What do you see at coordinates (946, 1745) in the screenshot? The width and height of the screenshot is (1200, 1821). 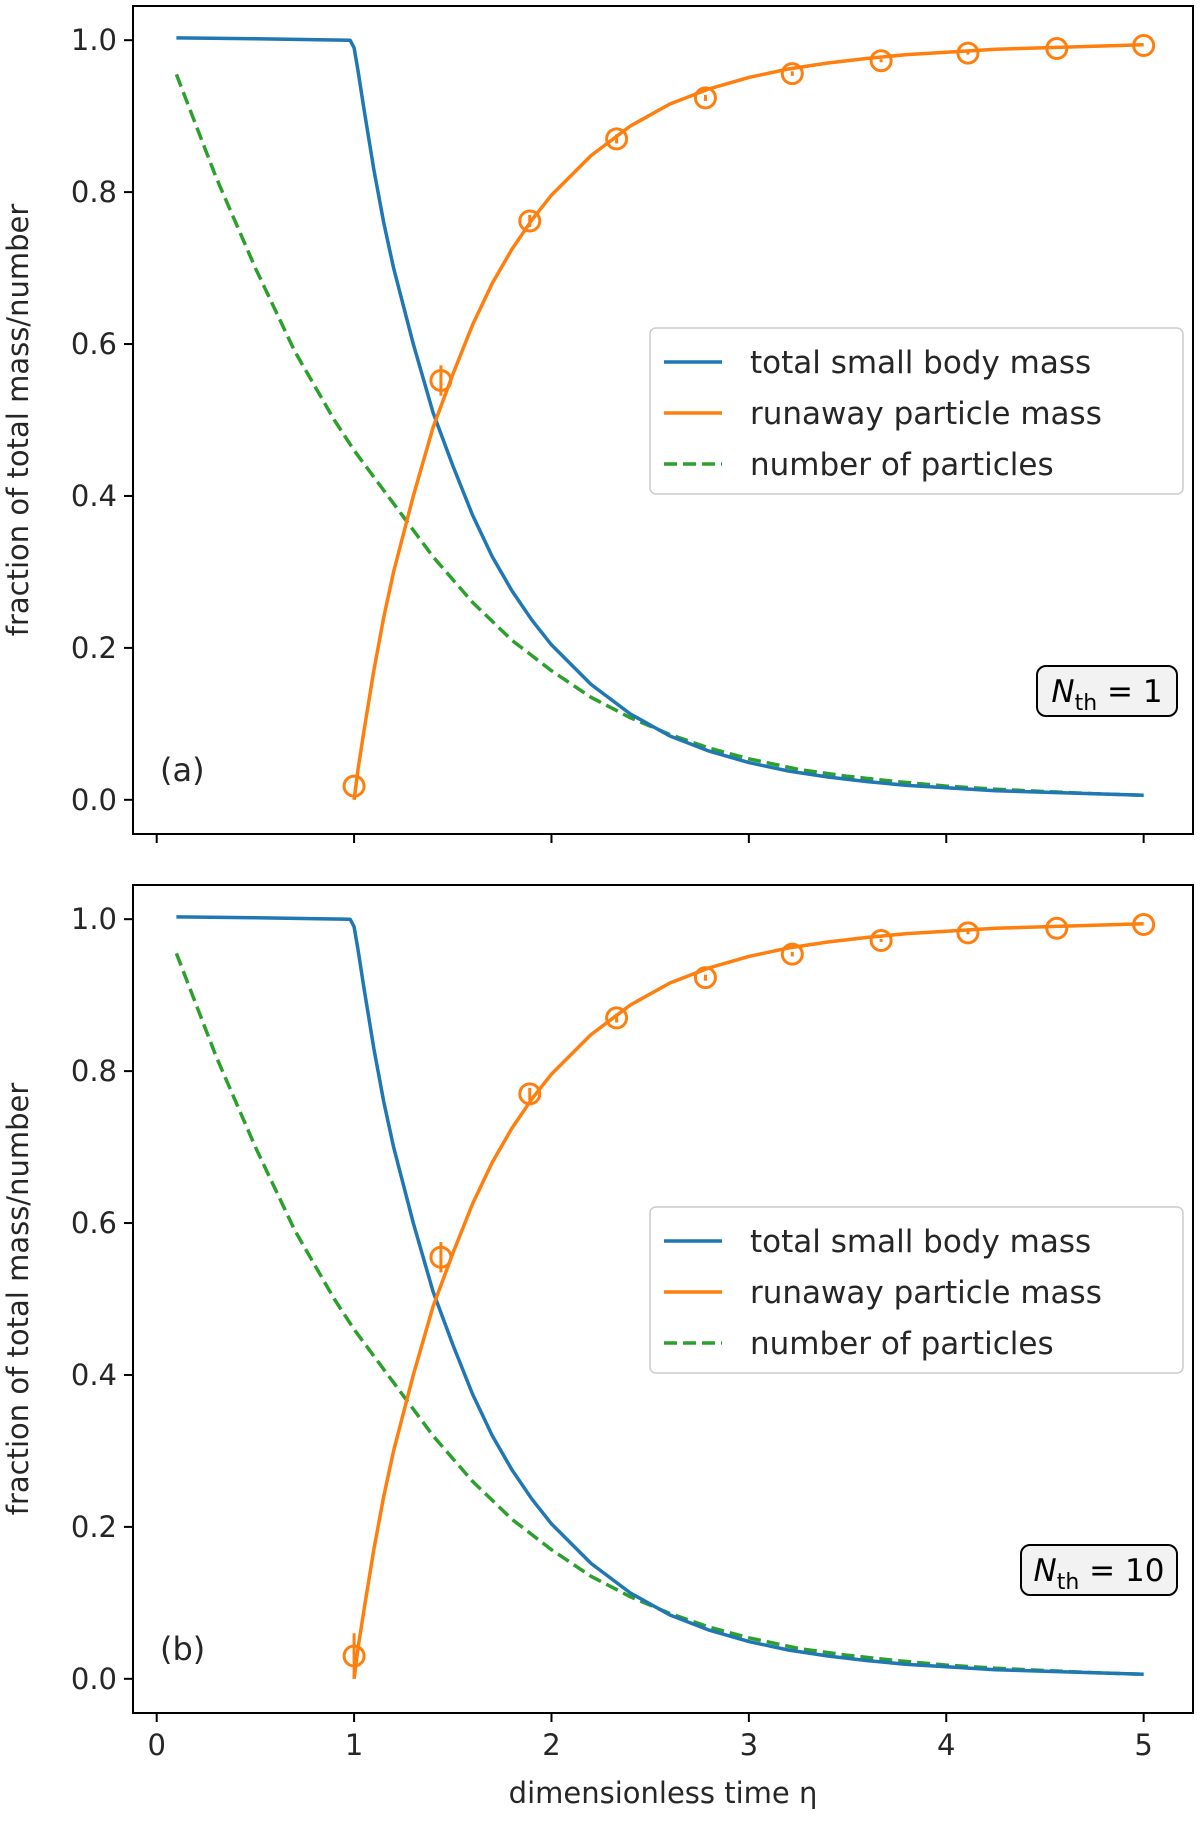 I see `x-tick-label: 4` at bounding box center [946, 1745].